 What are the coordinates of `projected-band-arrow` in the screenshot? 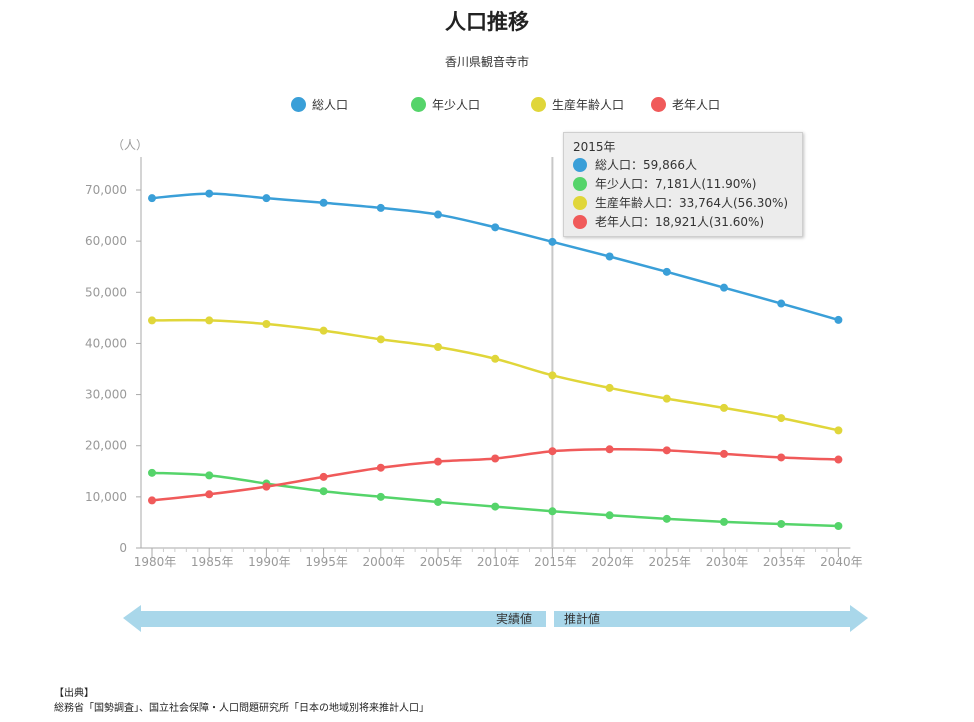 It's located at (711, 618).